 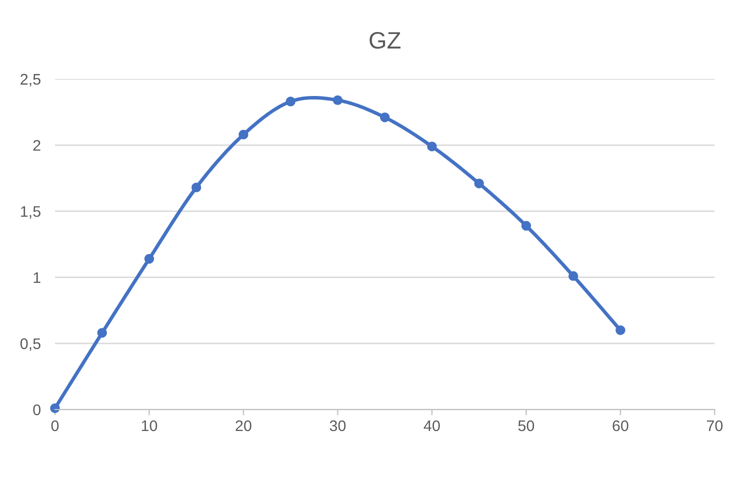 I want to click on y-tick-label: 0, so click(x=36, y=410).